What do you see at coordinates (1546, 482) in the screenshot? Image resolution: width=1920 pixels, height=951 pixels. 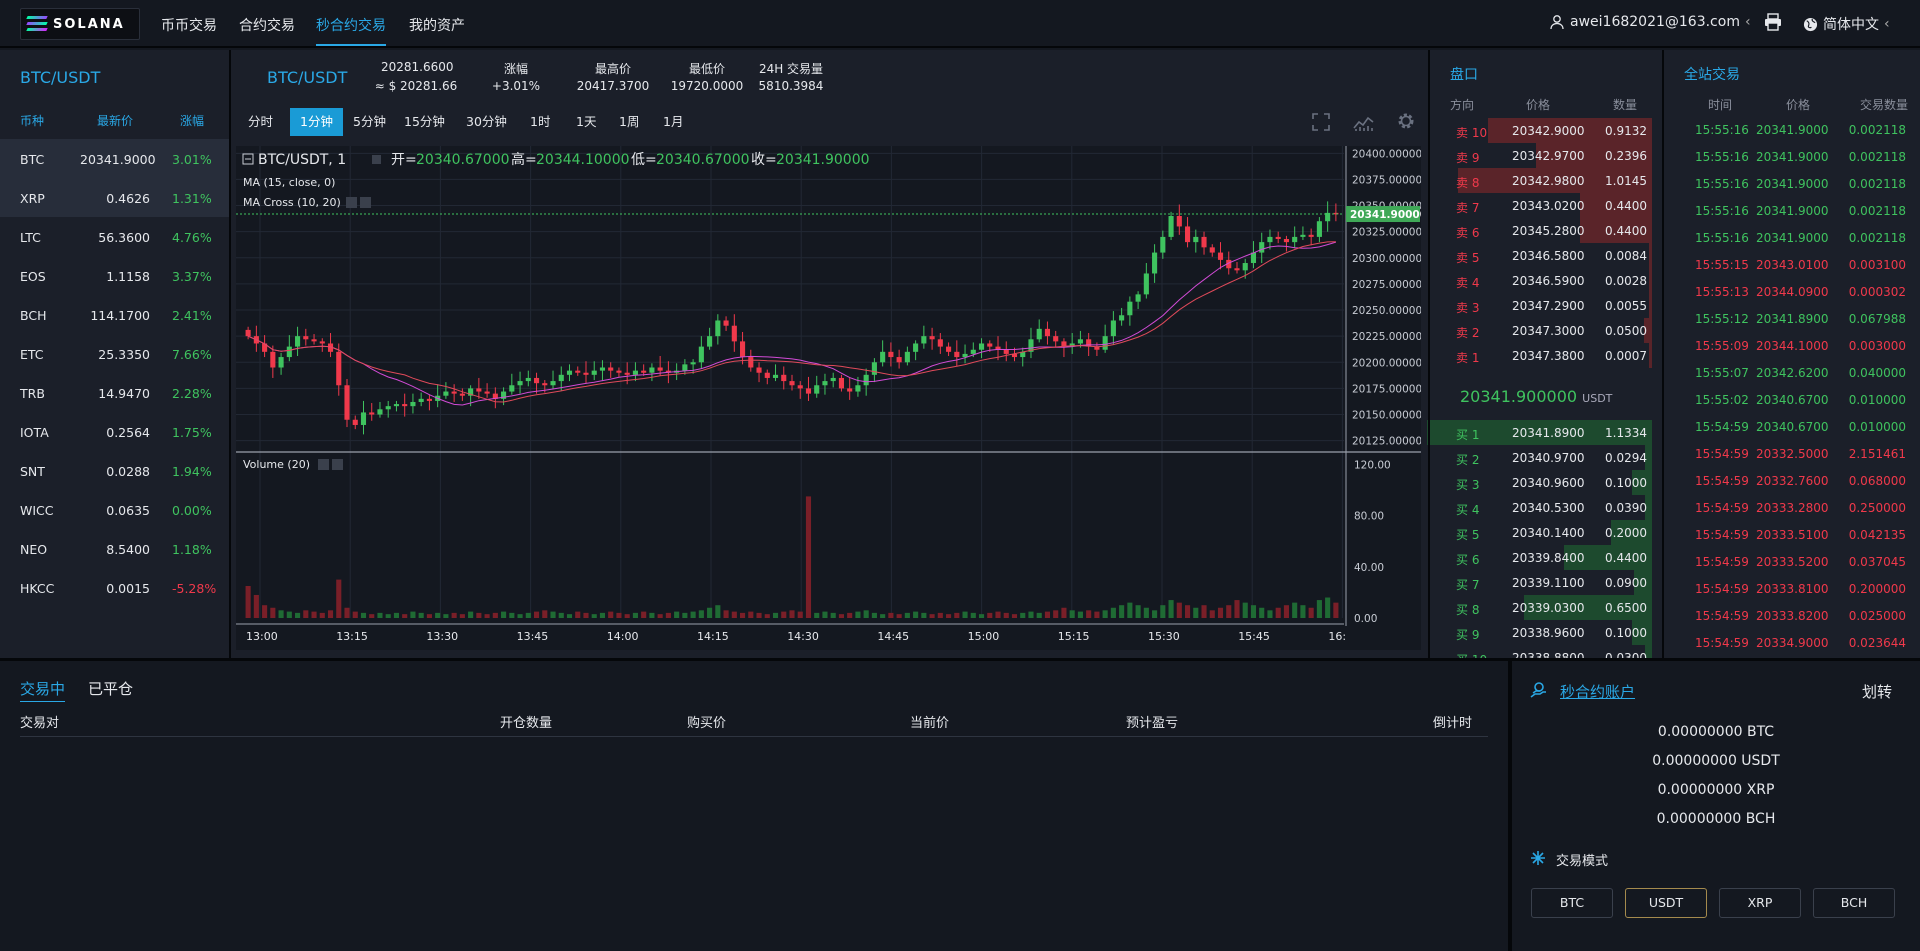 I see `bid-row: 买 3 20340.9600 0.1000` at bounding box center [1546, 482].